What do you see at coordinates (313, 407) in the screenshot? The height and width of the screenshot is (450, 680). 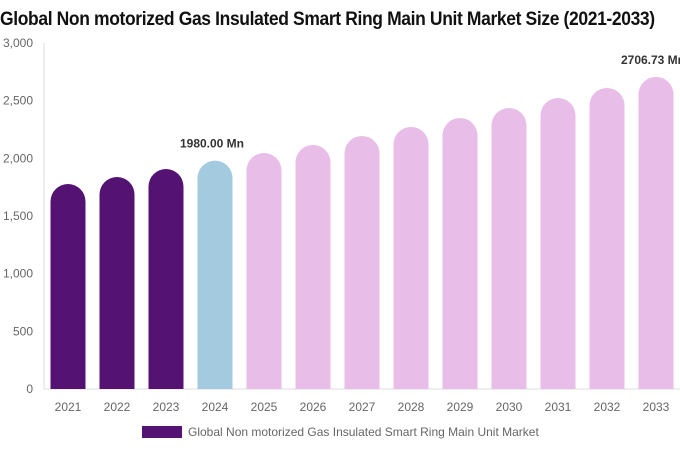 I see `x-tick-label: 2026` at bounding box center [313, 407].